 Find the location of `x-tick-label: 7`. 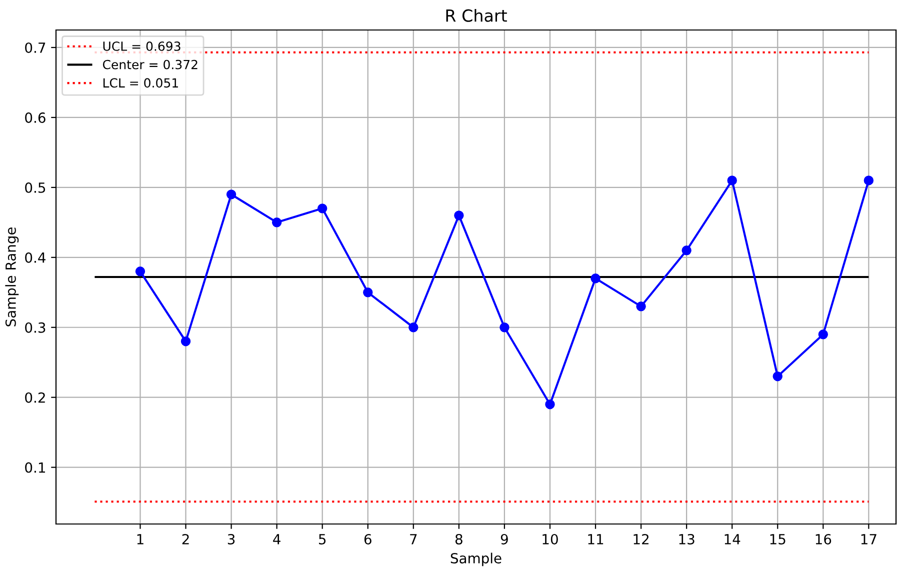

x-tick-label: 7 is located at coordinates (413, 539).